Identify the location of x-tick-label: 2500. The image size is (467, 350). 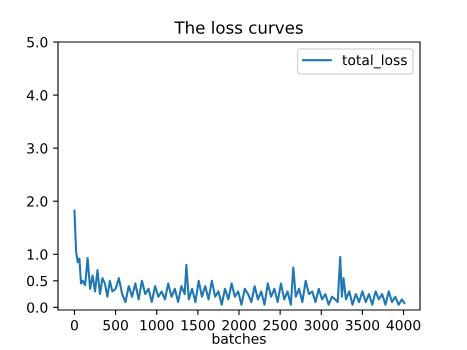
(280, 325).